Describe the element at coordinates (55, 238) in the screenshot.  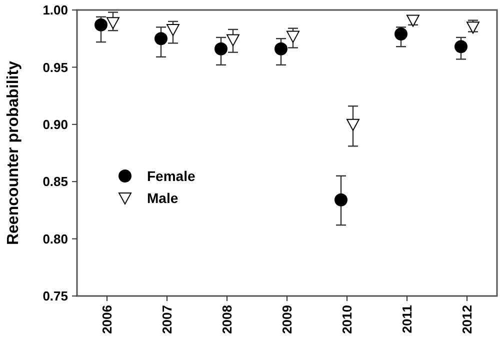
I see `y-tick-label: 0.80` at that location.